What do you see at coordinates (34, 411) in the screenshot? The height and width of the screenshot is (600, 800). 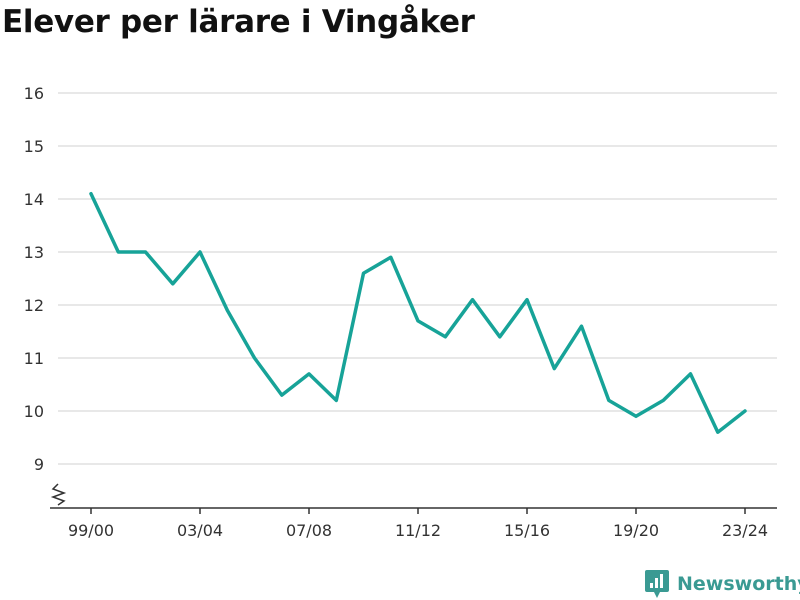 I see `y-tick-label: 10` at bounding box center [34, 411].